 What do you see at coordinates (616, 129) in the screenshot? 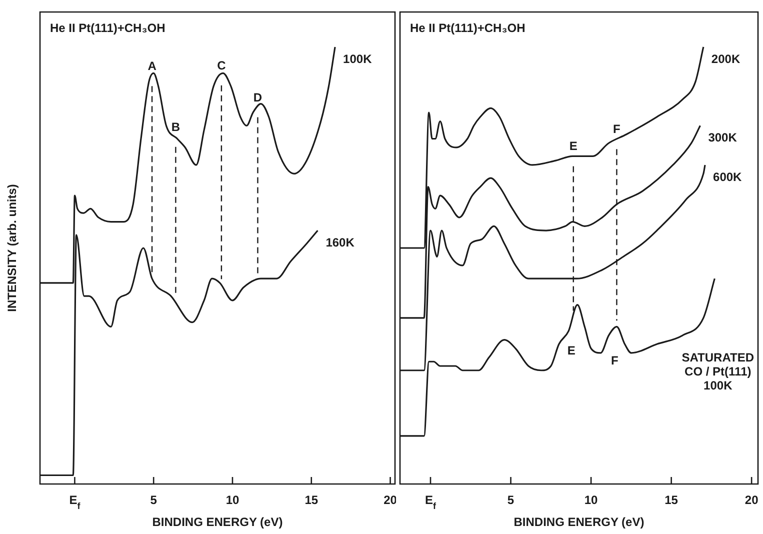
I see `ref-line-label: F` at bounding box center [616, 129].